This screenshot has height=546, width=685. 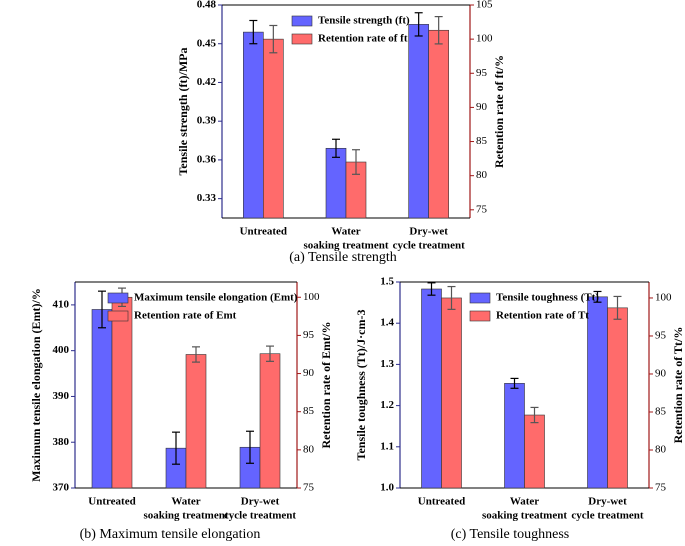 What do you see at coordinates (170, 534) in the screenshot?
I see `caption: (b) Maximum tensile elongation` at bounding box center [170, 534].